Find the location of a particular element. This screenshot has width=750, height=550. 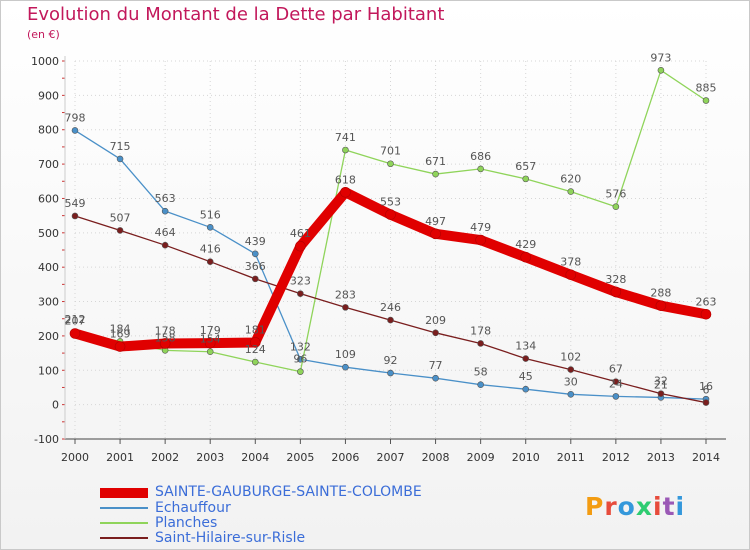

data-label: 497 is located at coordinates (435, 221).